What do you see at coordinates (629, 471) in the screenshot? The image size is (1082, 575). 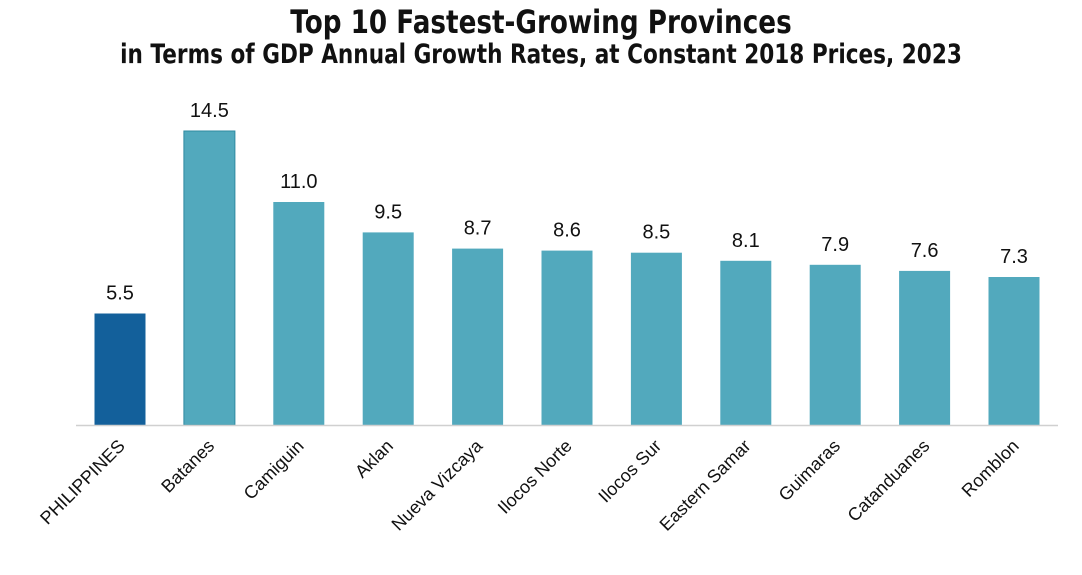 I see `category-label: Ilocos Sur` at bounding box center [629, 471].